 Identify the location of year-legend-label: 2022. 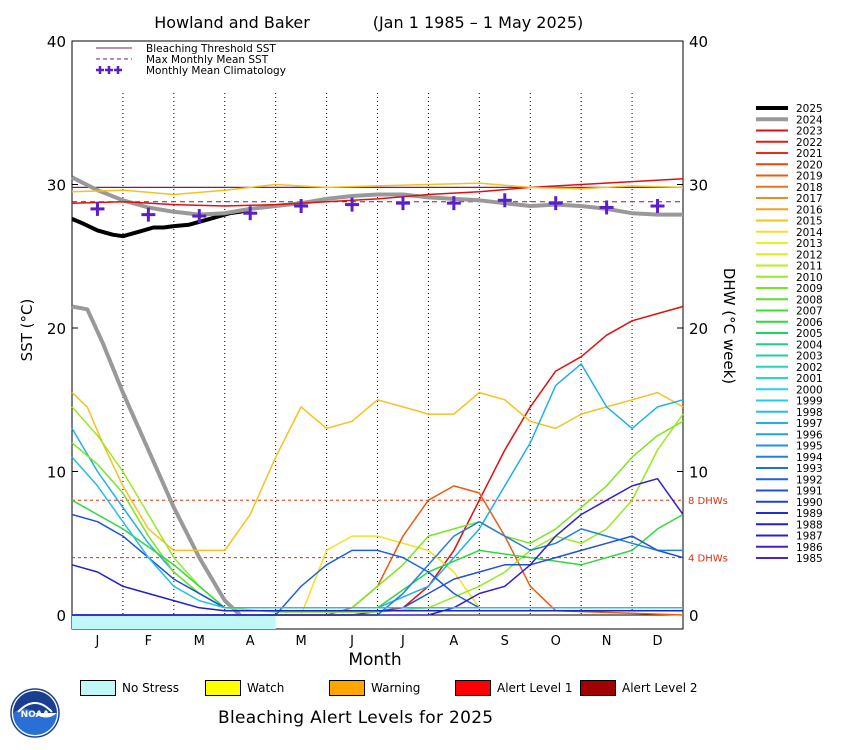
(809, 143).